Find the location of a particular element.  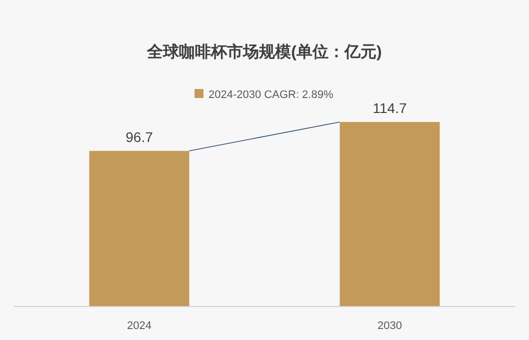

data-label: 96.7 is located at coordinates (140, 136).